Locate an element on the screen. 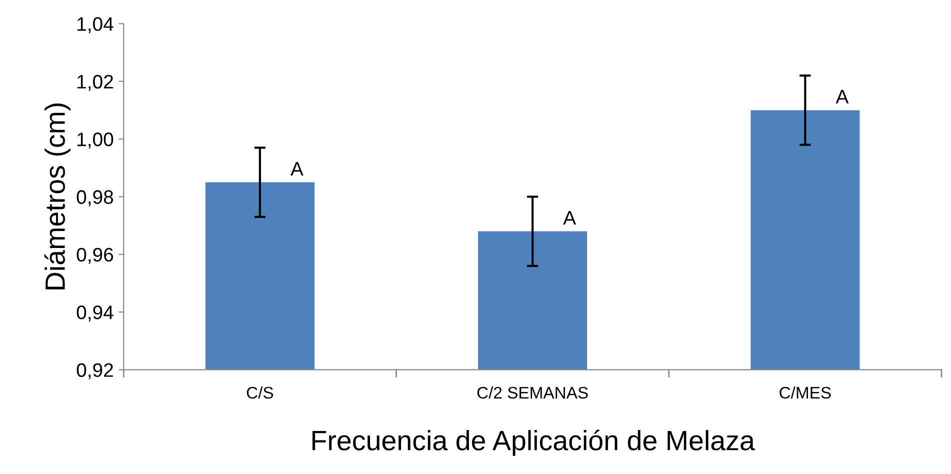 Image resolution: width=951 pixels, height=474 pixels. y-tick-label: 0,96 is located at coordinates (95, 256).